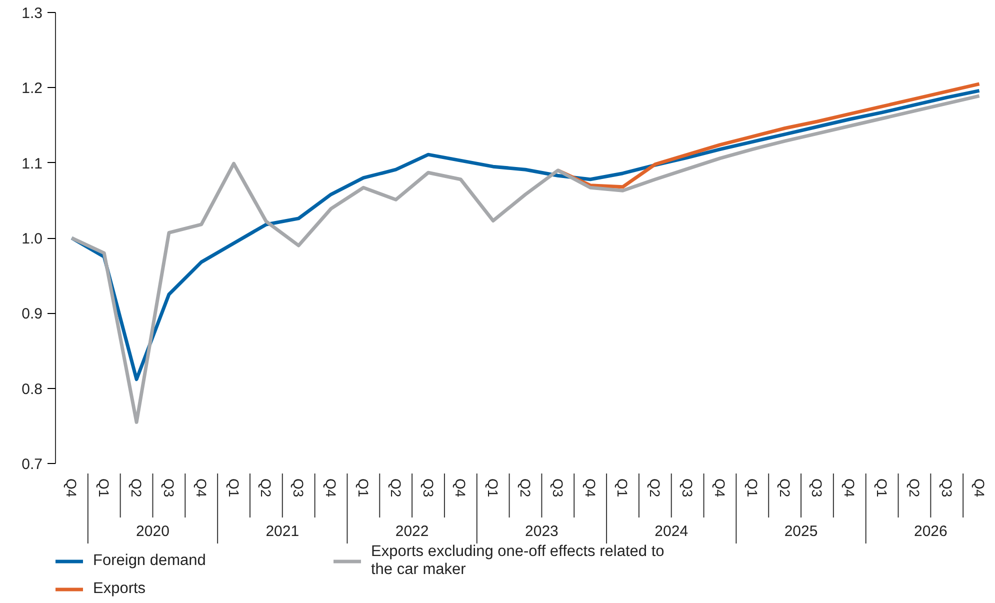 Image resolution: width=995 pixels, height=603 pixels. I want to click on y-tick-label: 0.8, so click(32, 389).